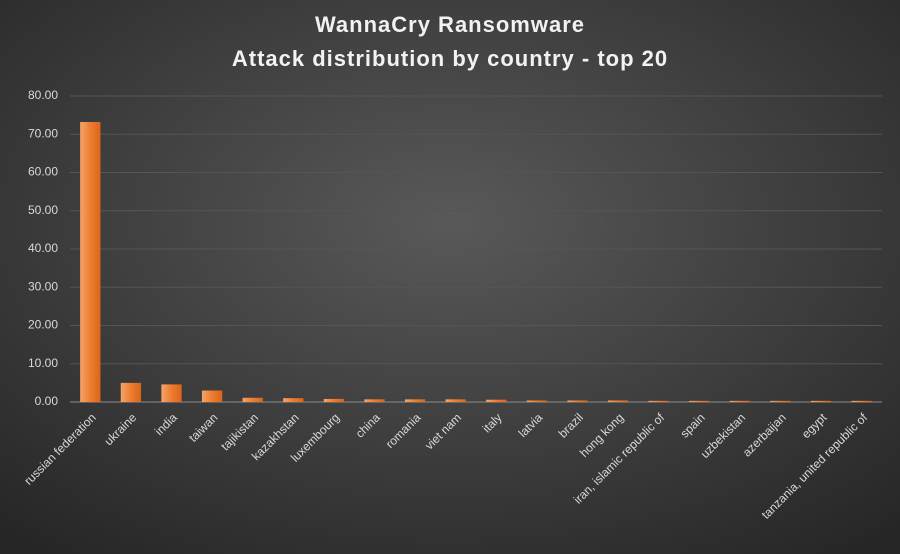  Describe the element at coordinates (47, 401) in the screenshot. I see `y-tick-label: 0.00` at that location.